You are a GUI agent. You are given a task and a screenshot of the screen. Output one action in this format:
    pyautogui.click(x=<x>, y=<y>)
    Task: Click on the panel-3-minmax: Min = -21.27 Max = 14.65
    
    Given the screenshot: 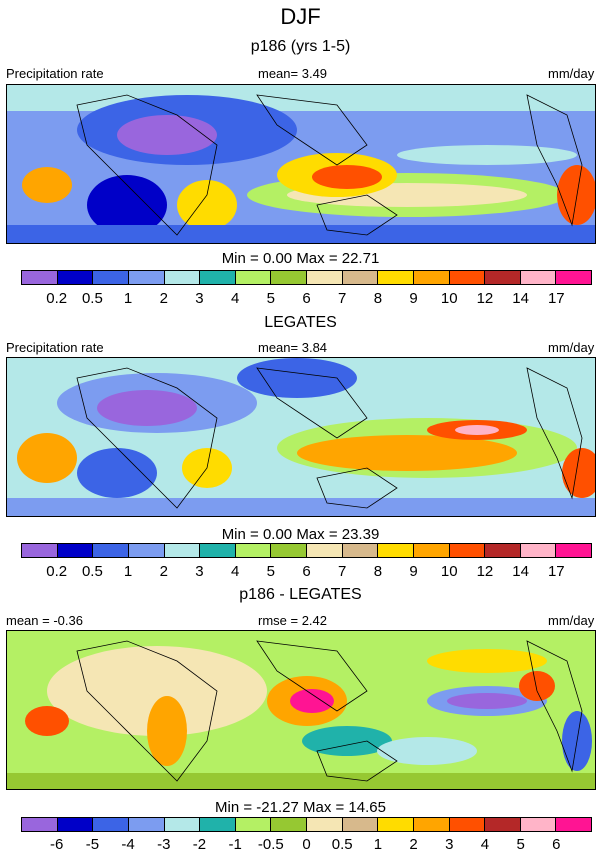 What is the action you would take?
    pyautogui.click(x=300, y=807)
    